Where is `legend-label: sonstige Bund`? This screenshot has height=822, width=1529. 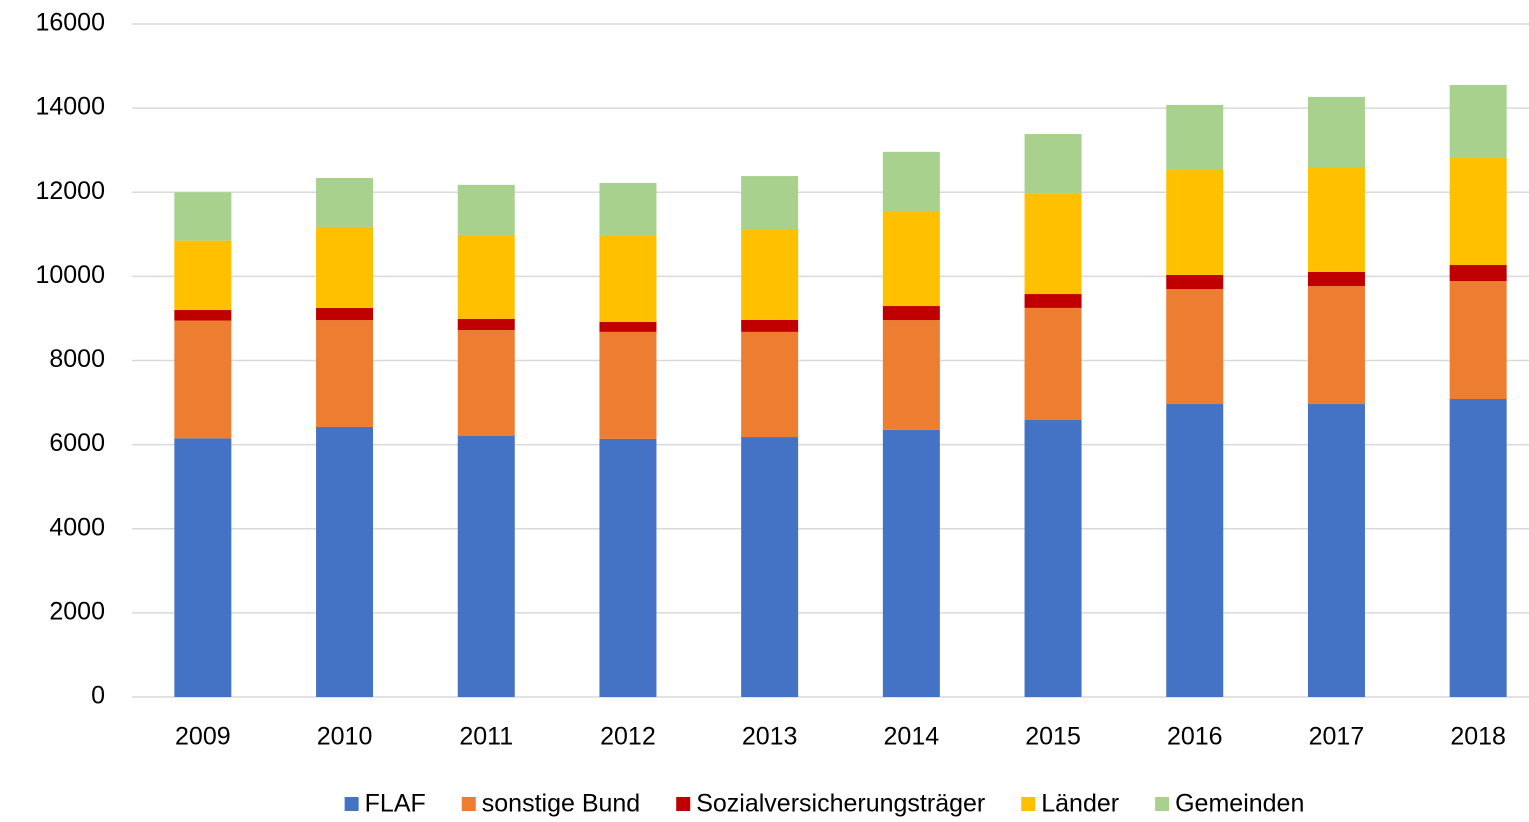 legend-label: sonstige Bund is located at coordinates (561, 804).